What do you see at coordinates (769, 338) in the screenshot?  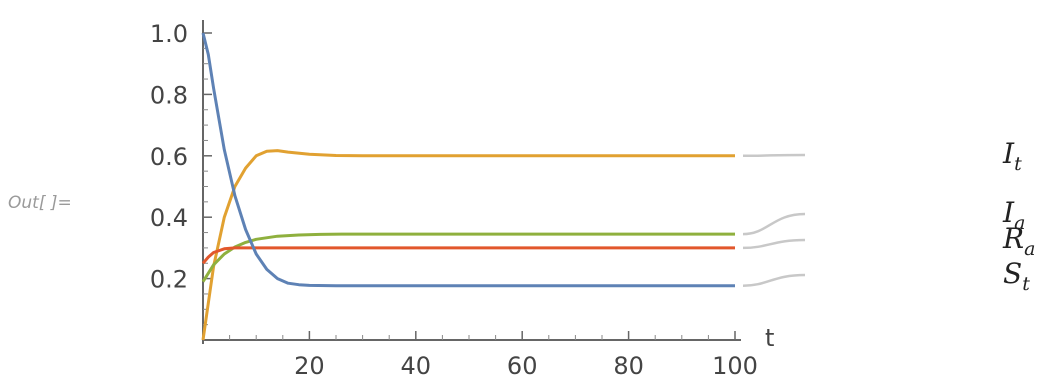 I see `x-axis-label: t` at bounding box center [769, 338].